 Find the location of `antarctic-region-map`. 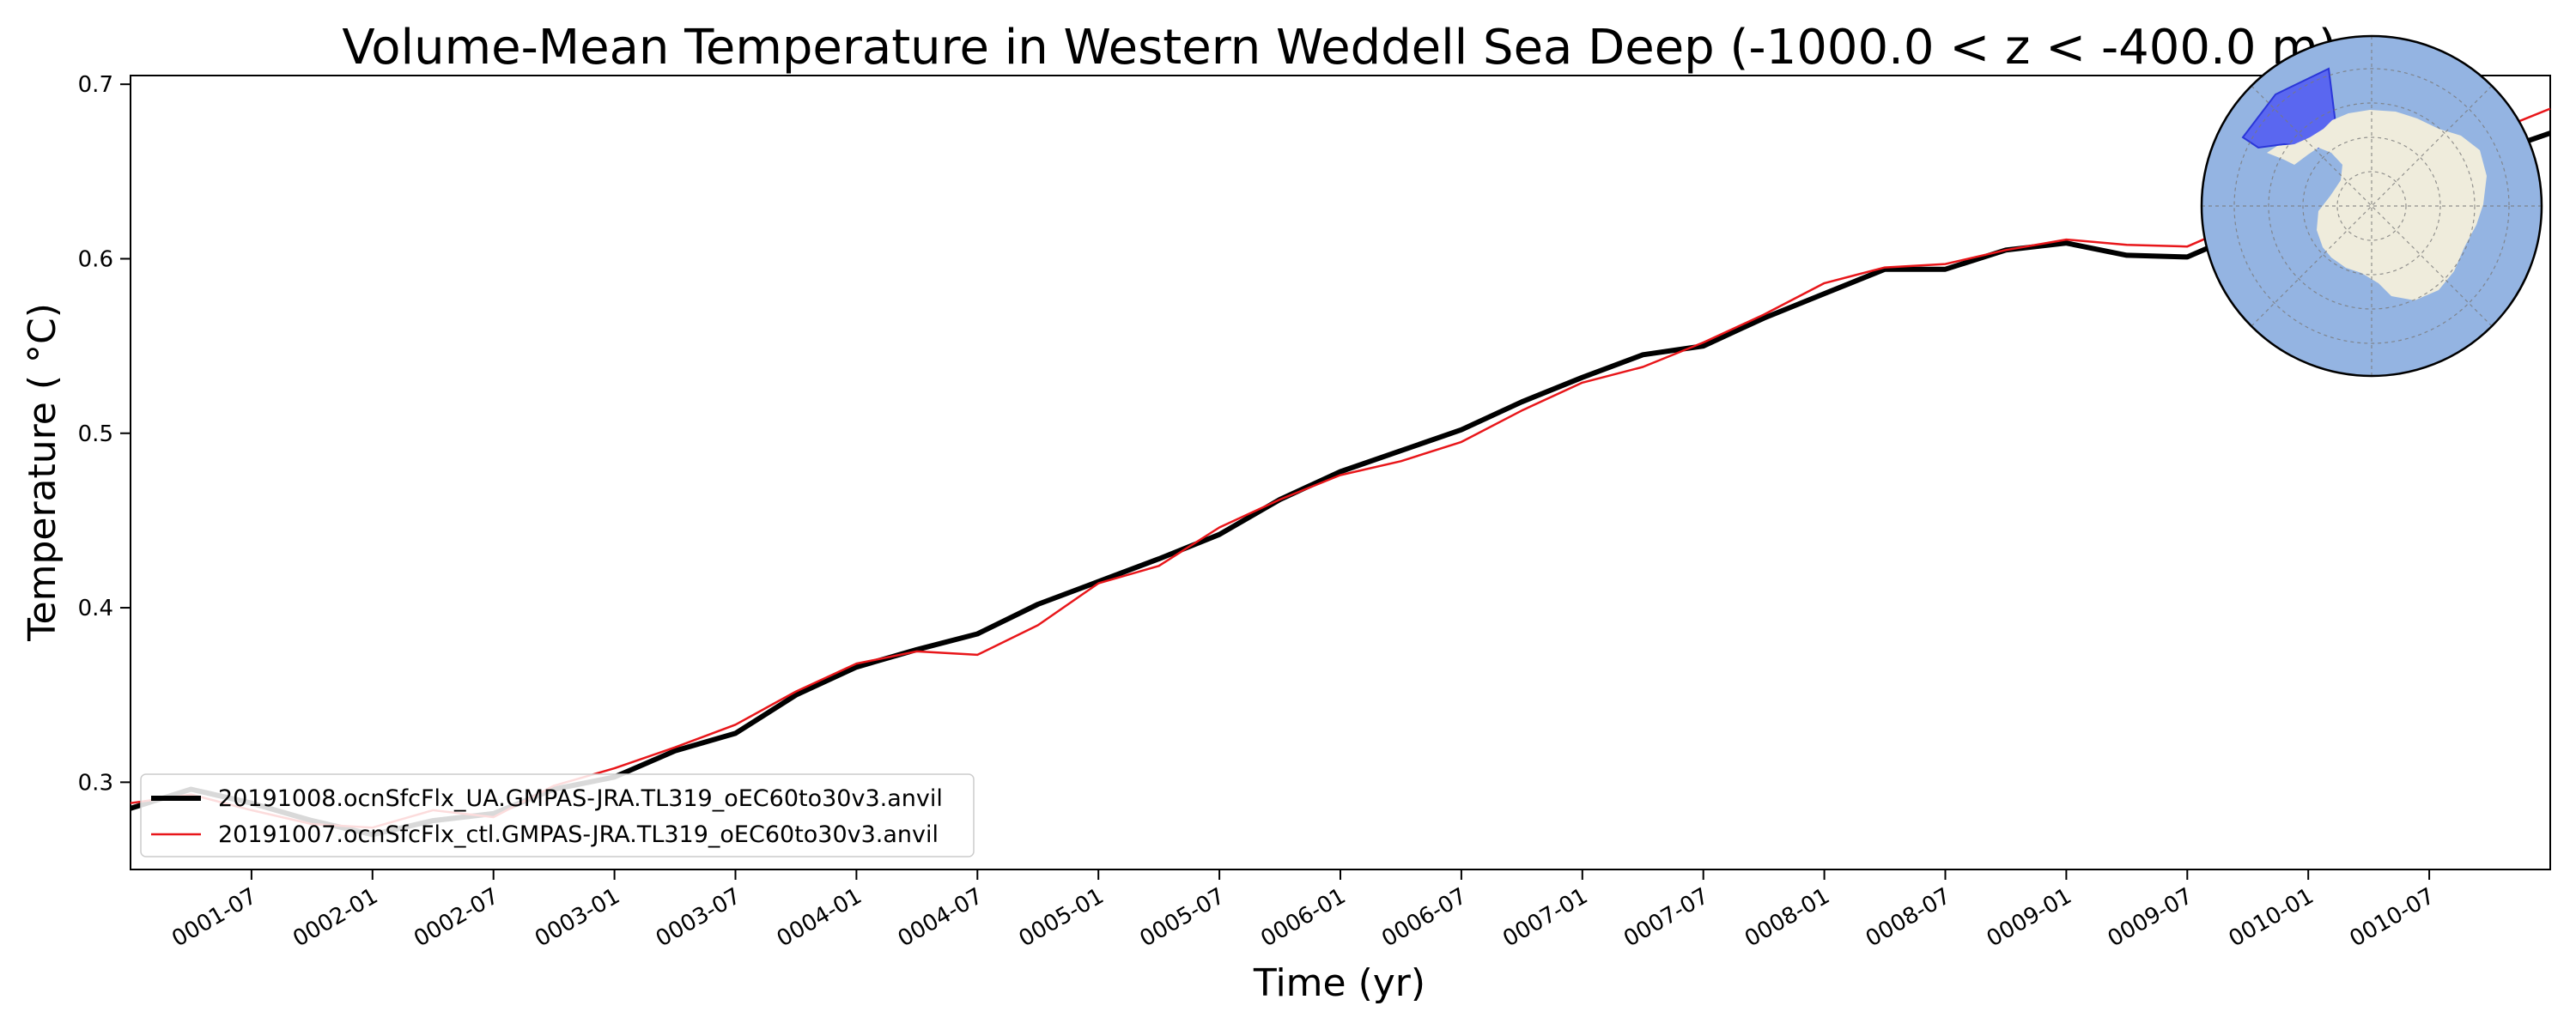

antarctic-region-map is located at coordinates (2371, 206).